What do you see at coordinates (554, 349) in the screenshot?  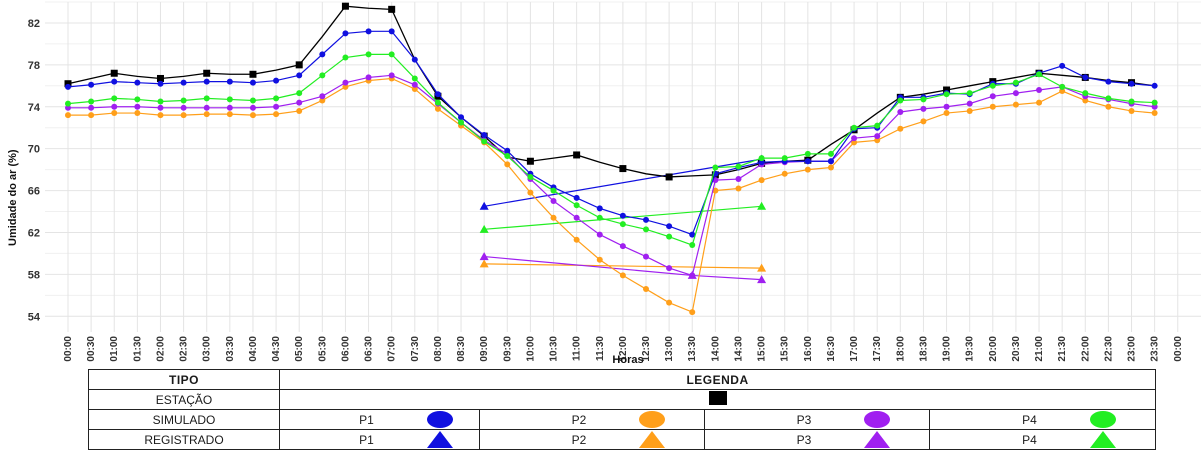 I see `x-tick-label: 10:30` at bounding box center [554, 349].